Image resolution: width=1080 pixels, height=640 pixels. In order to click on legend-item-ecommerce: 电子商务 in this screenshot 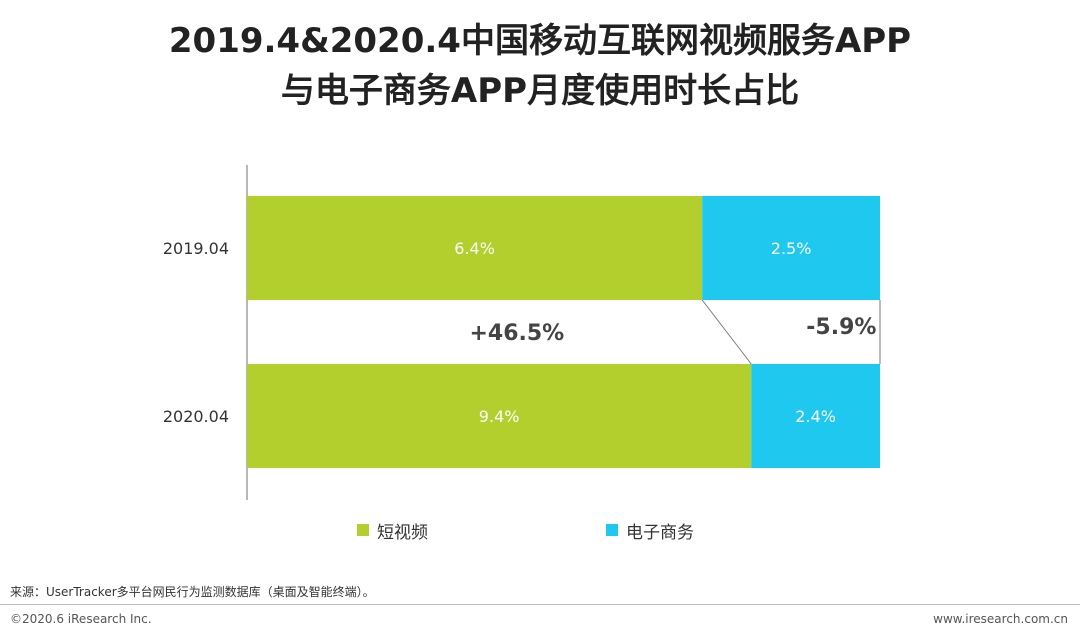, I will do `click(650, 531)`.